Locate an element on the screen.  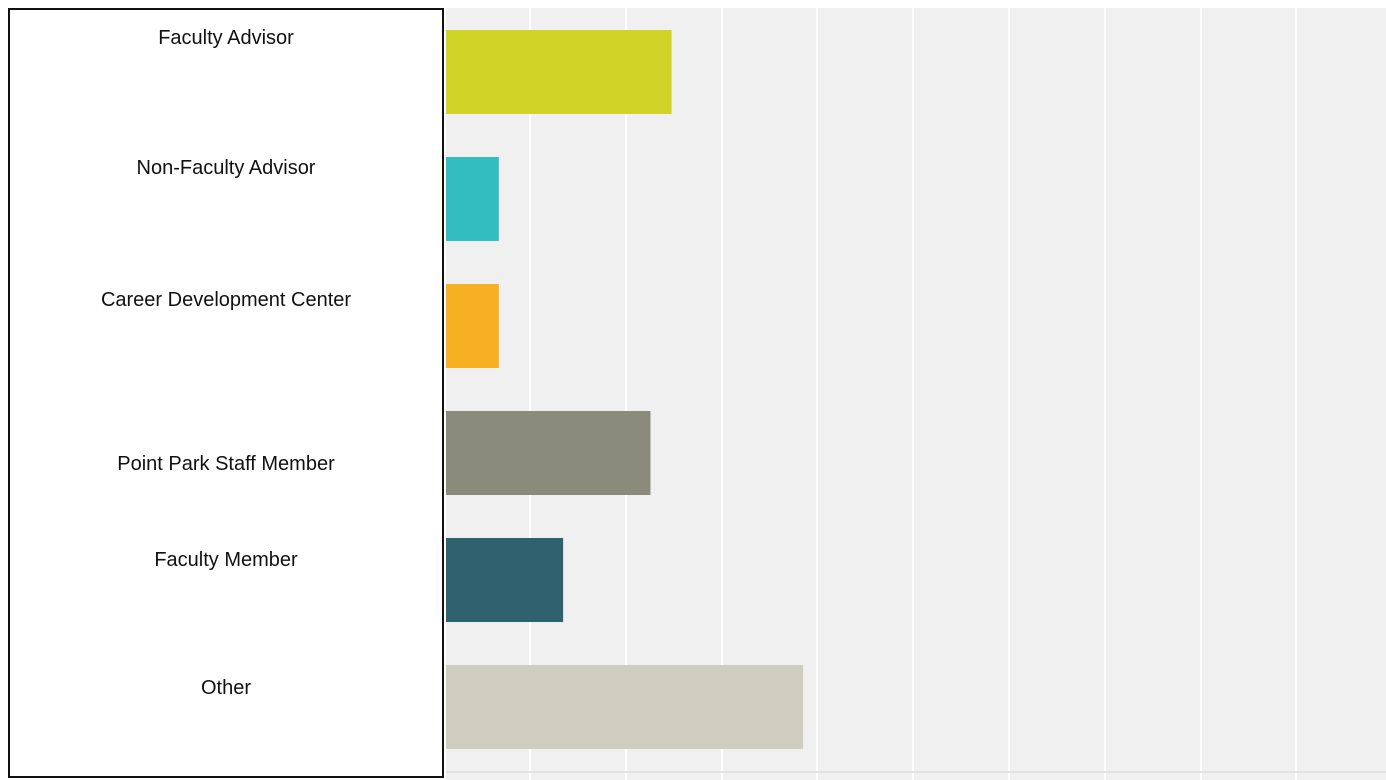
category-label-faculty-member: Faculty Member is located at coordinates (226, 560).